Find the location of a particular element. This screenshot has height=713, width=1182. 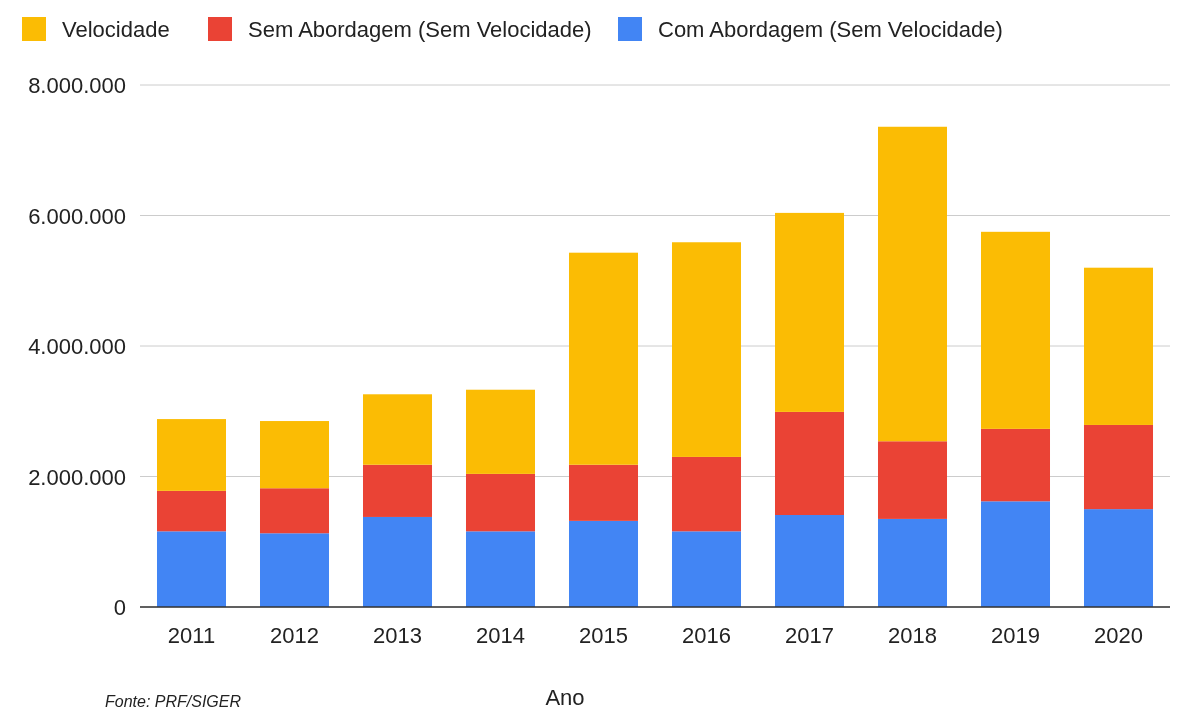

x-tick-label: 2014 is located at coordinates (500, 635).